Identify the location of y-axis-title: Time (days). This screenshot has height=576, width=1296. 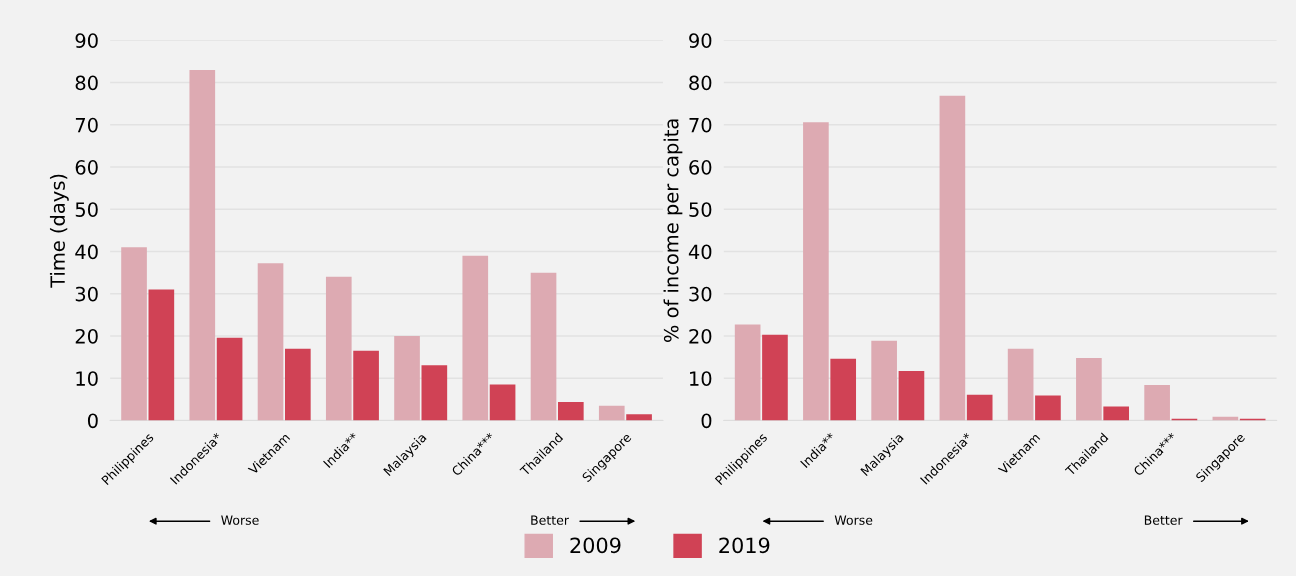
(59, 231).